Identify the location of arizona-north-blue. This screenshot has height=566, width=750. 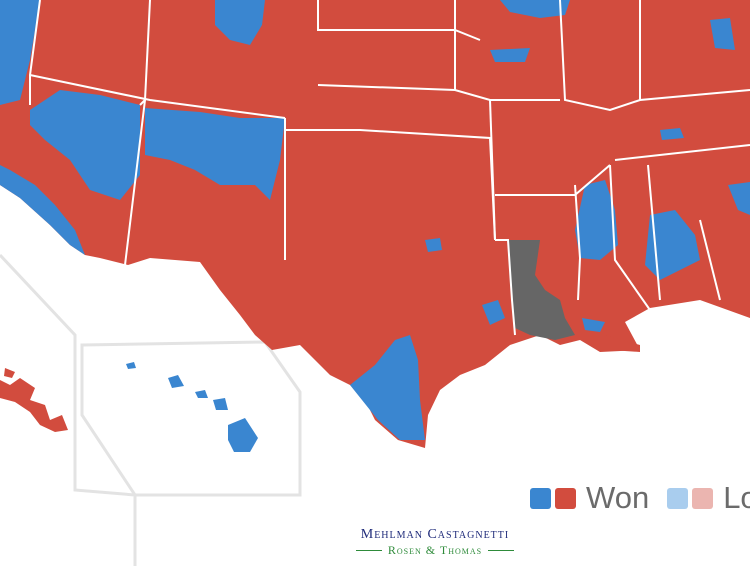
(215, 154).